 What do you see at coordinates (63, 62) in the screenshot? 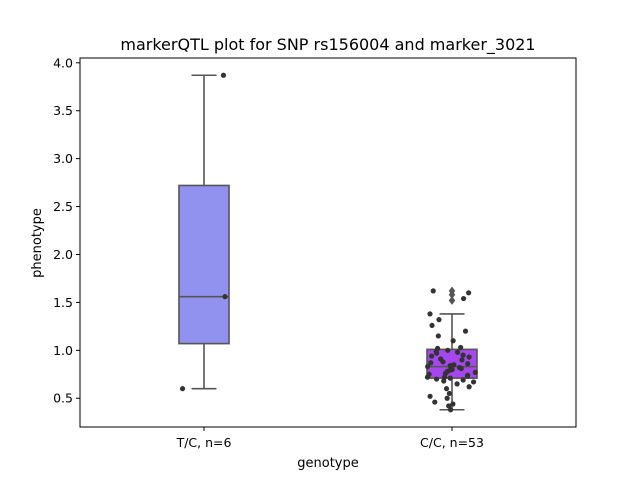
I see `y-tick-label: 4.0` at bounding box center [63, 62].